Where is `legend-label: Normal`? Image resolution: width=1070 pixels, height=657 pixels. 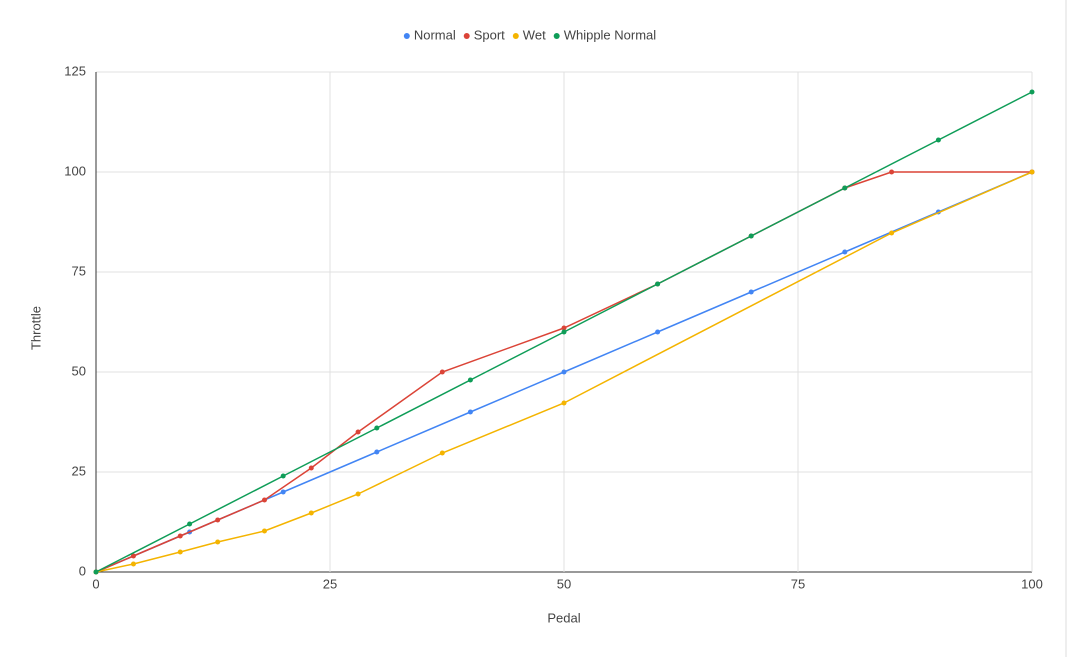
legend-label: Normal is located at coordinates (435, 34).